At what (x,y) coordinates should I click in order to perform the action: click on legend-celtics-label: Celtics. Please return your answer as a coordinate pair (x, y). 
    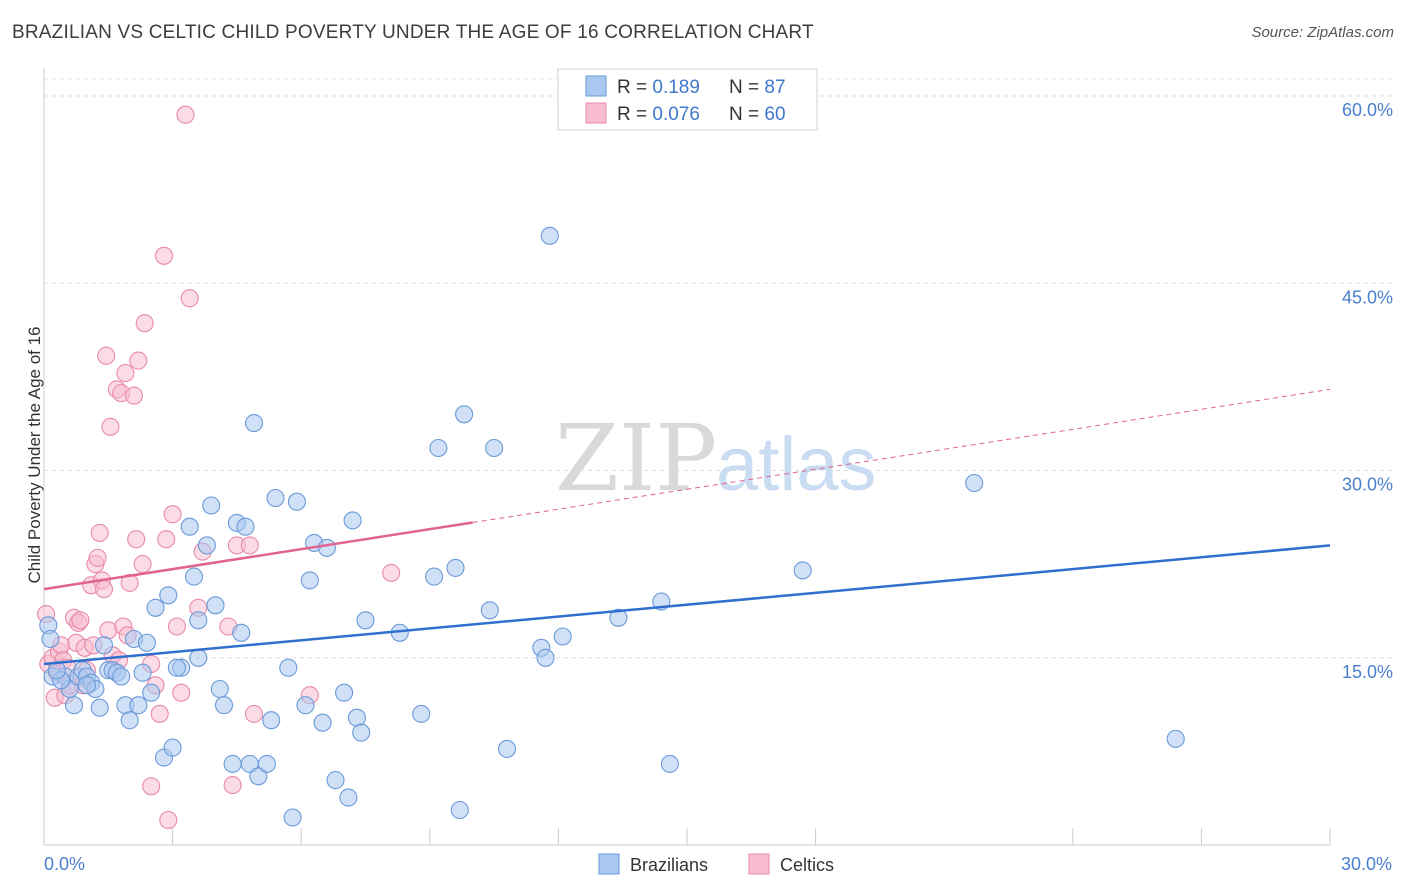
    Looking at the image, I should click on (807, 865).